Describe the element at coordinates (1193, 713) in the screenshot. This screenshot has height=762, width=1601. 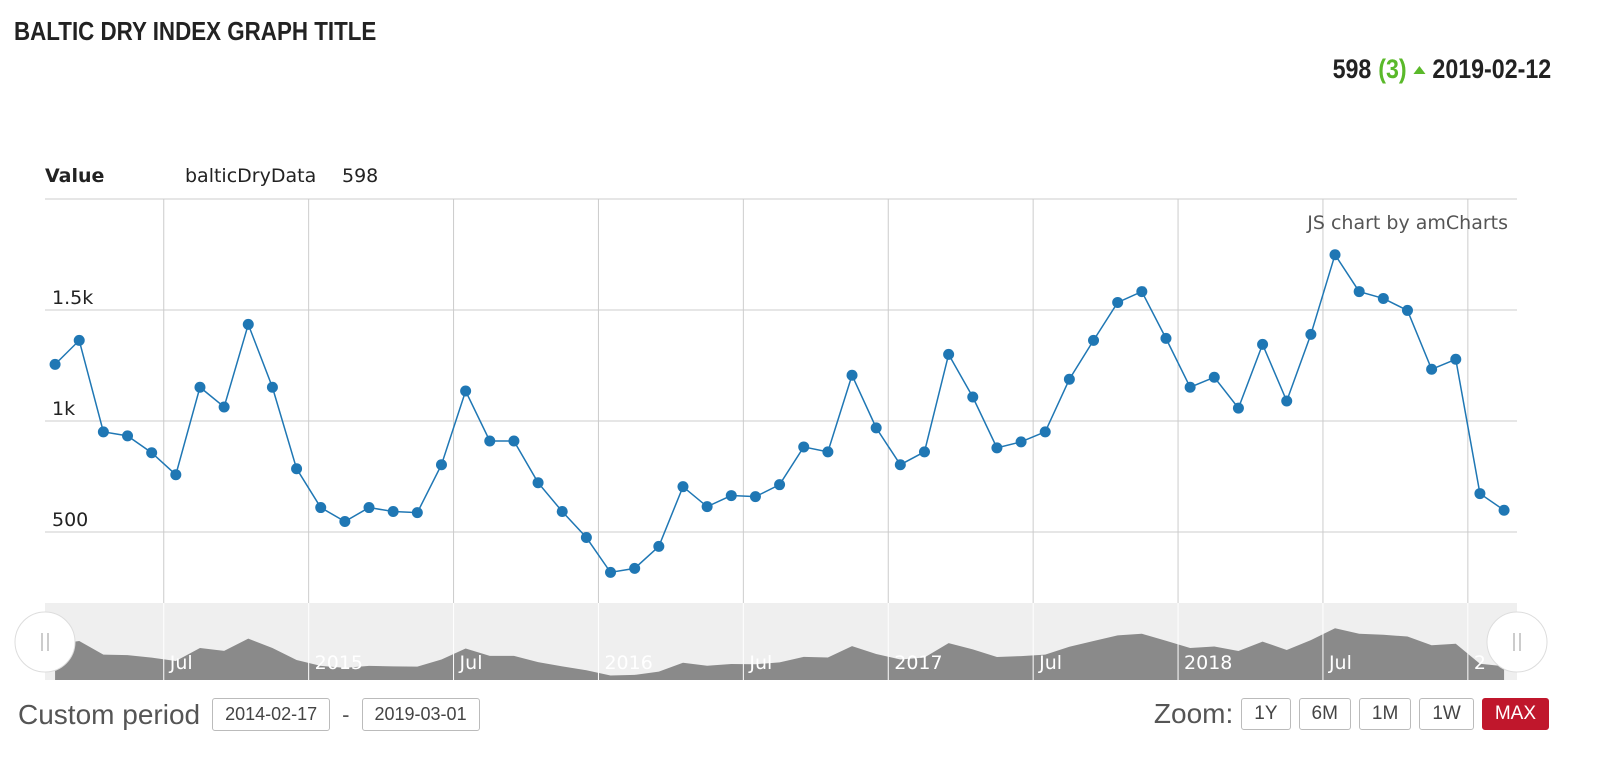
I see `zoom-label: Zoom:` at that location.